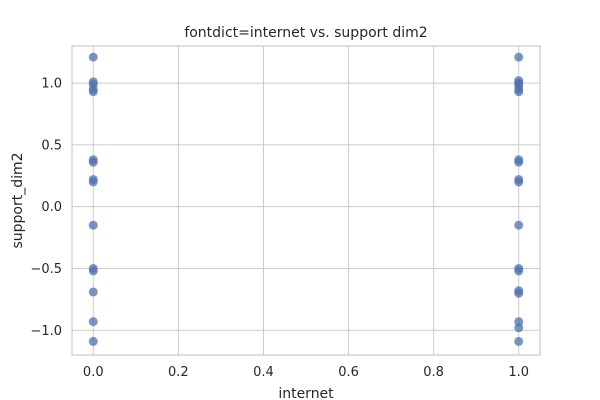  I want to click on x-axis-ticks: 0.0 0.2 0.4 0.6 0.8 1.0, so click(306, 372).